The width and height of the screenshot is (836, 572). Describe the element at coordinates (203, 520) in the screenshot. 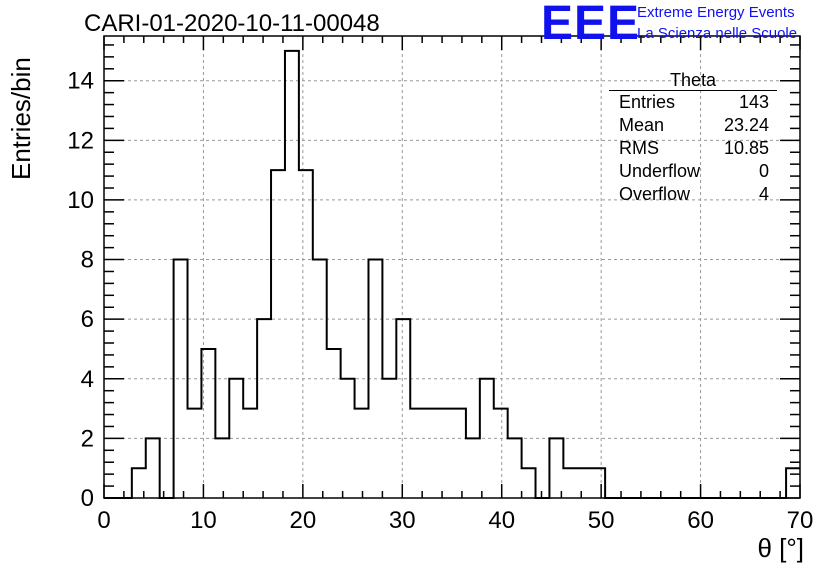

I see `x-tick-label: 10` at that location.